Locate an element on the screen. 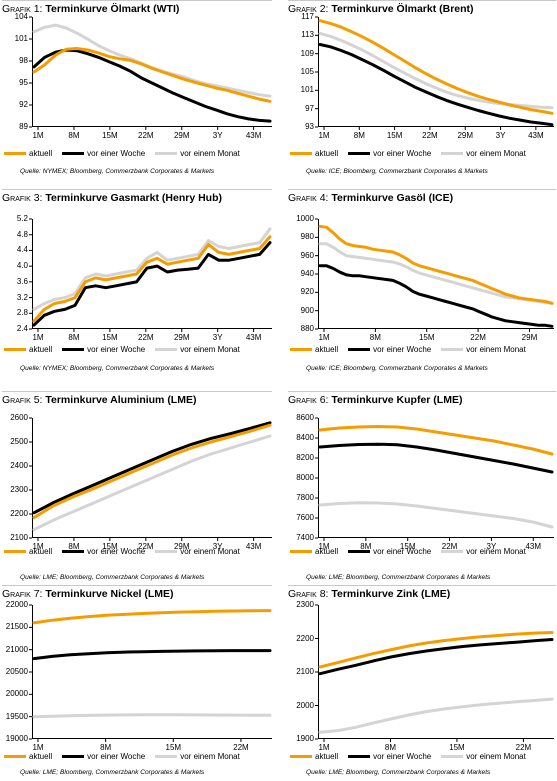 This screenshot has width=557, height=781. chart-title-prefix: Grafik 7: is located at coordinates (24, 594).